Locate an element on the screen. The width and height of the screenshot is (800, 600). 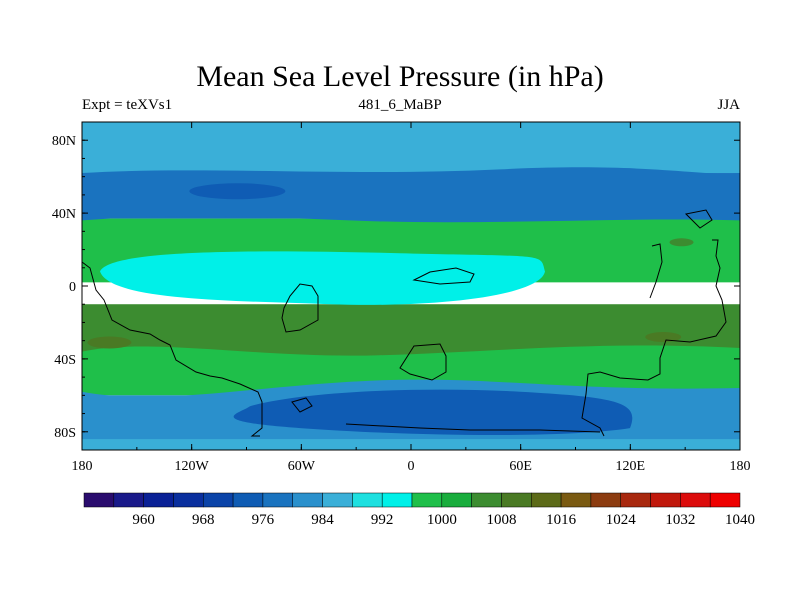
chart-title: Mean Sea Level Pressure (in hPa) is located at coordinates (400, 76).